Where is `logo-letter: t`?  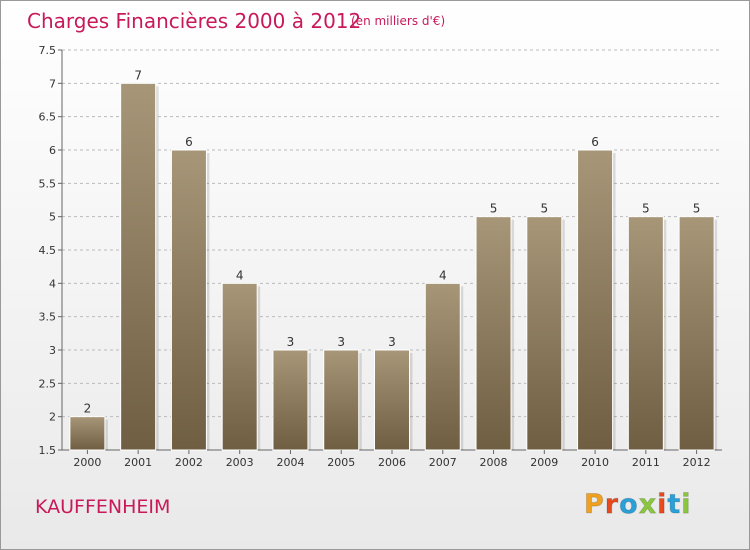
logo-letter: t is located at coordinates (674, 505).